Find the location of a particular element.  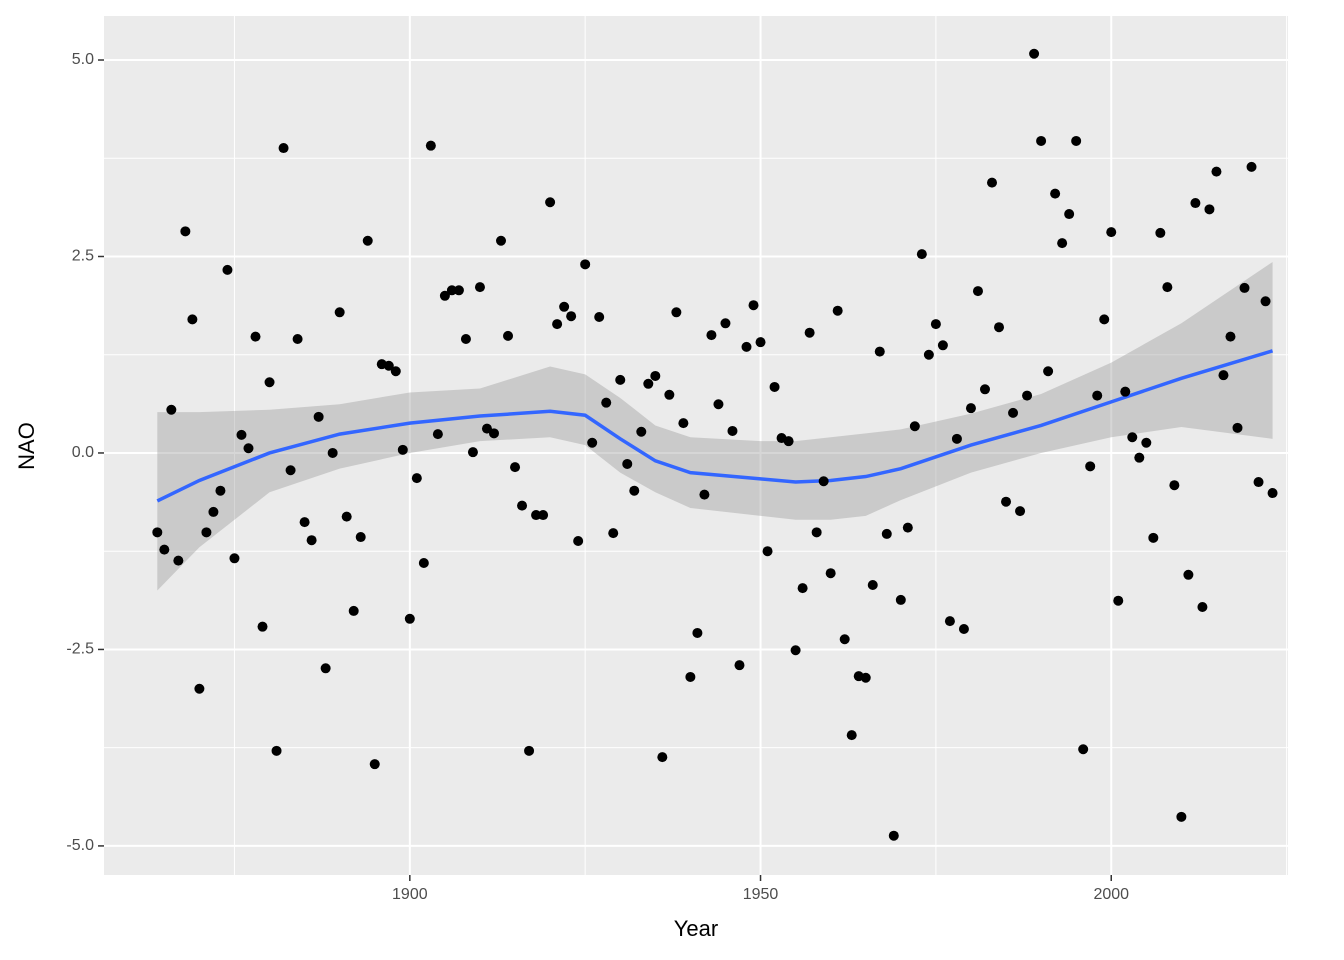

x-tick-label: 1950 is located at coordinates (761, 894).